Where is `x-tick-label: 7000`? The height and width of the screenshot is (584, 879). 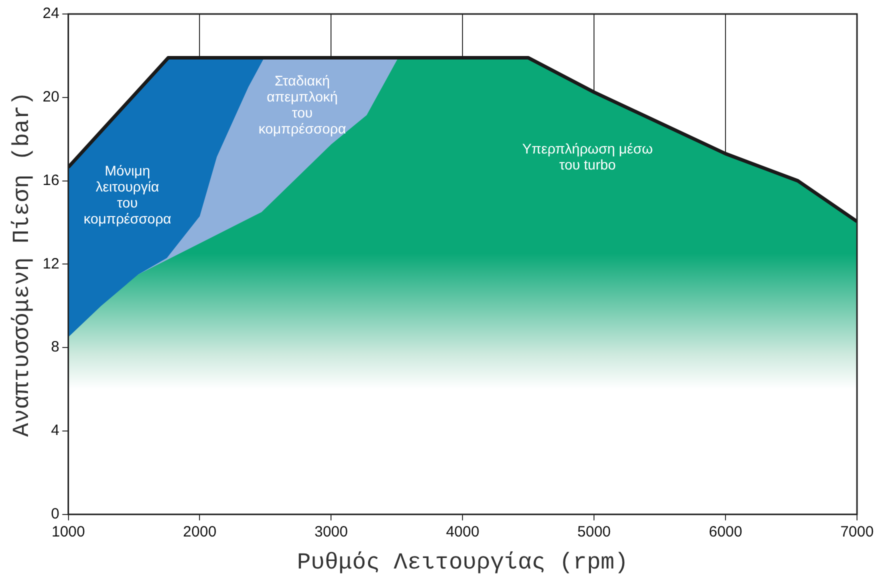
x-tick-label: 7000 is located at coordinates (857, 532).